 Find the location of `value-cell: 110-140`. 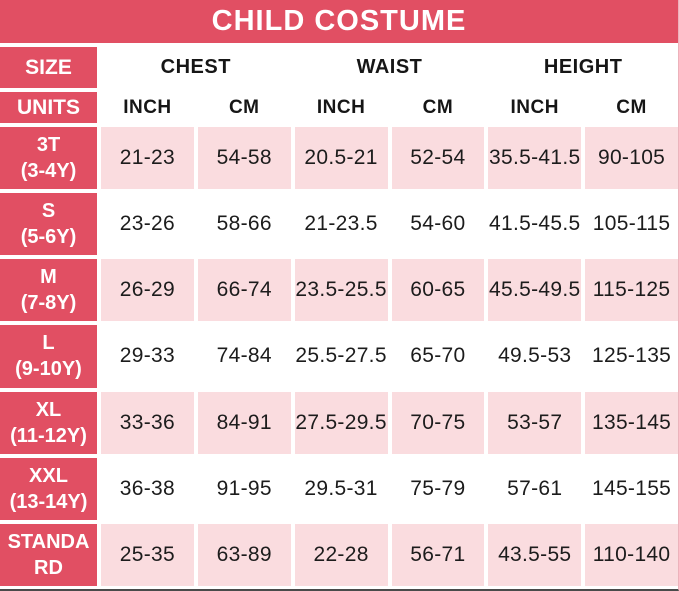

value-cell: 110-140 is located at coordinates (631, 554).